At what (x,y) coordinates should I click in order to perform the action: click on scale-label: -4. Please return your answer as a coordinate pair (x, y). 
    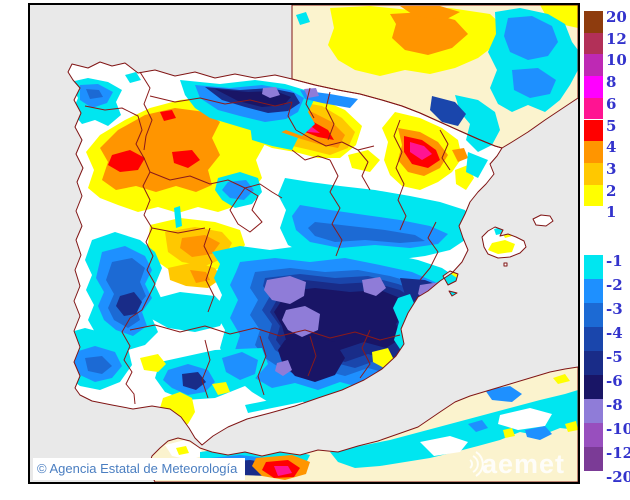
    Looking at the image, I should click on (614, 333).